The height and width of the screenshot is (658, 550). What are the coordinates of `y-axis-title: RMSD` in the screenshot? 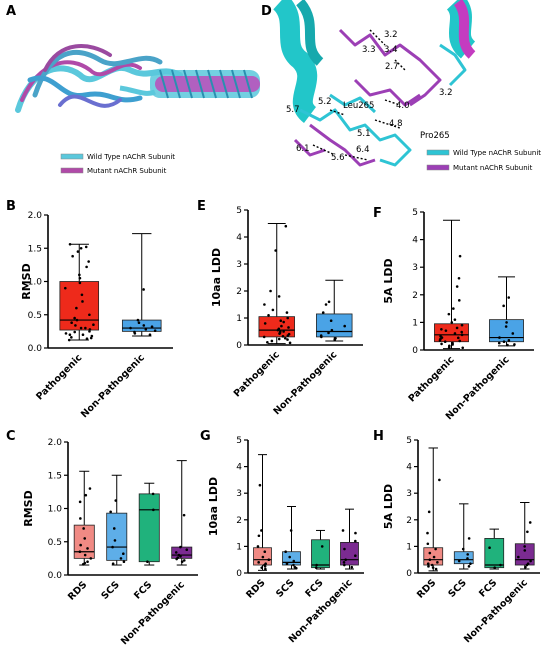 It's located at (28, 508).